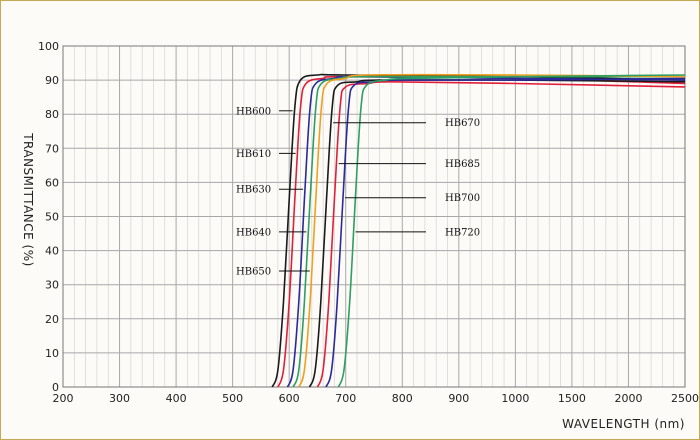 This screenshot has width=700, height=440. Describe the element at coordinates (119, 398) in the screenshot. I see `x-tick-label: 300` at that location.